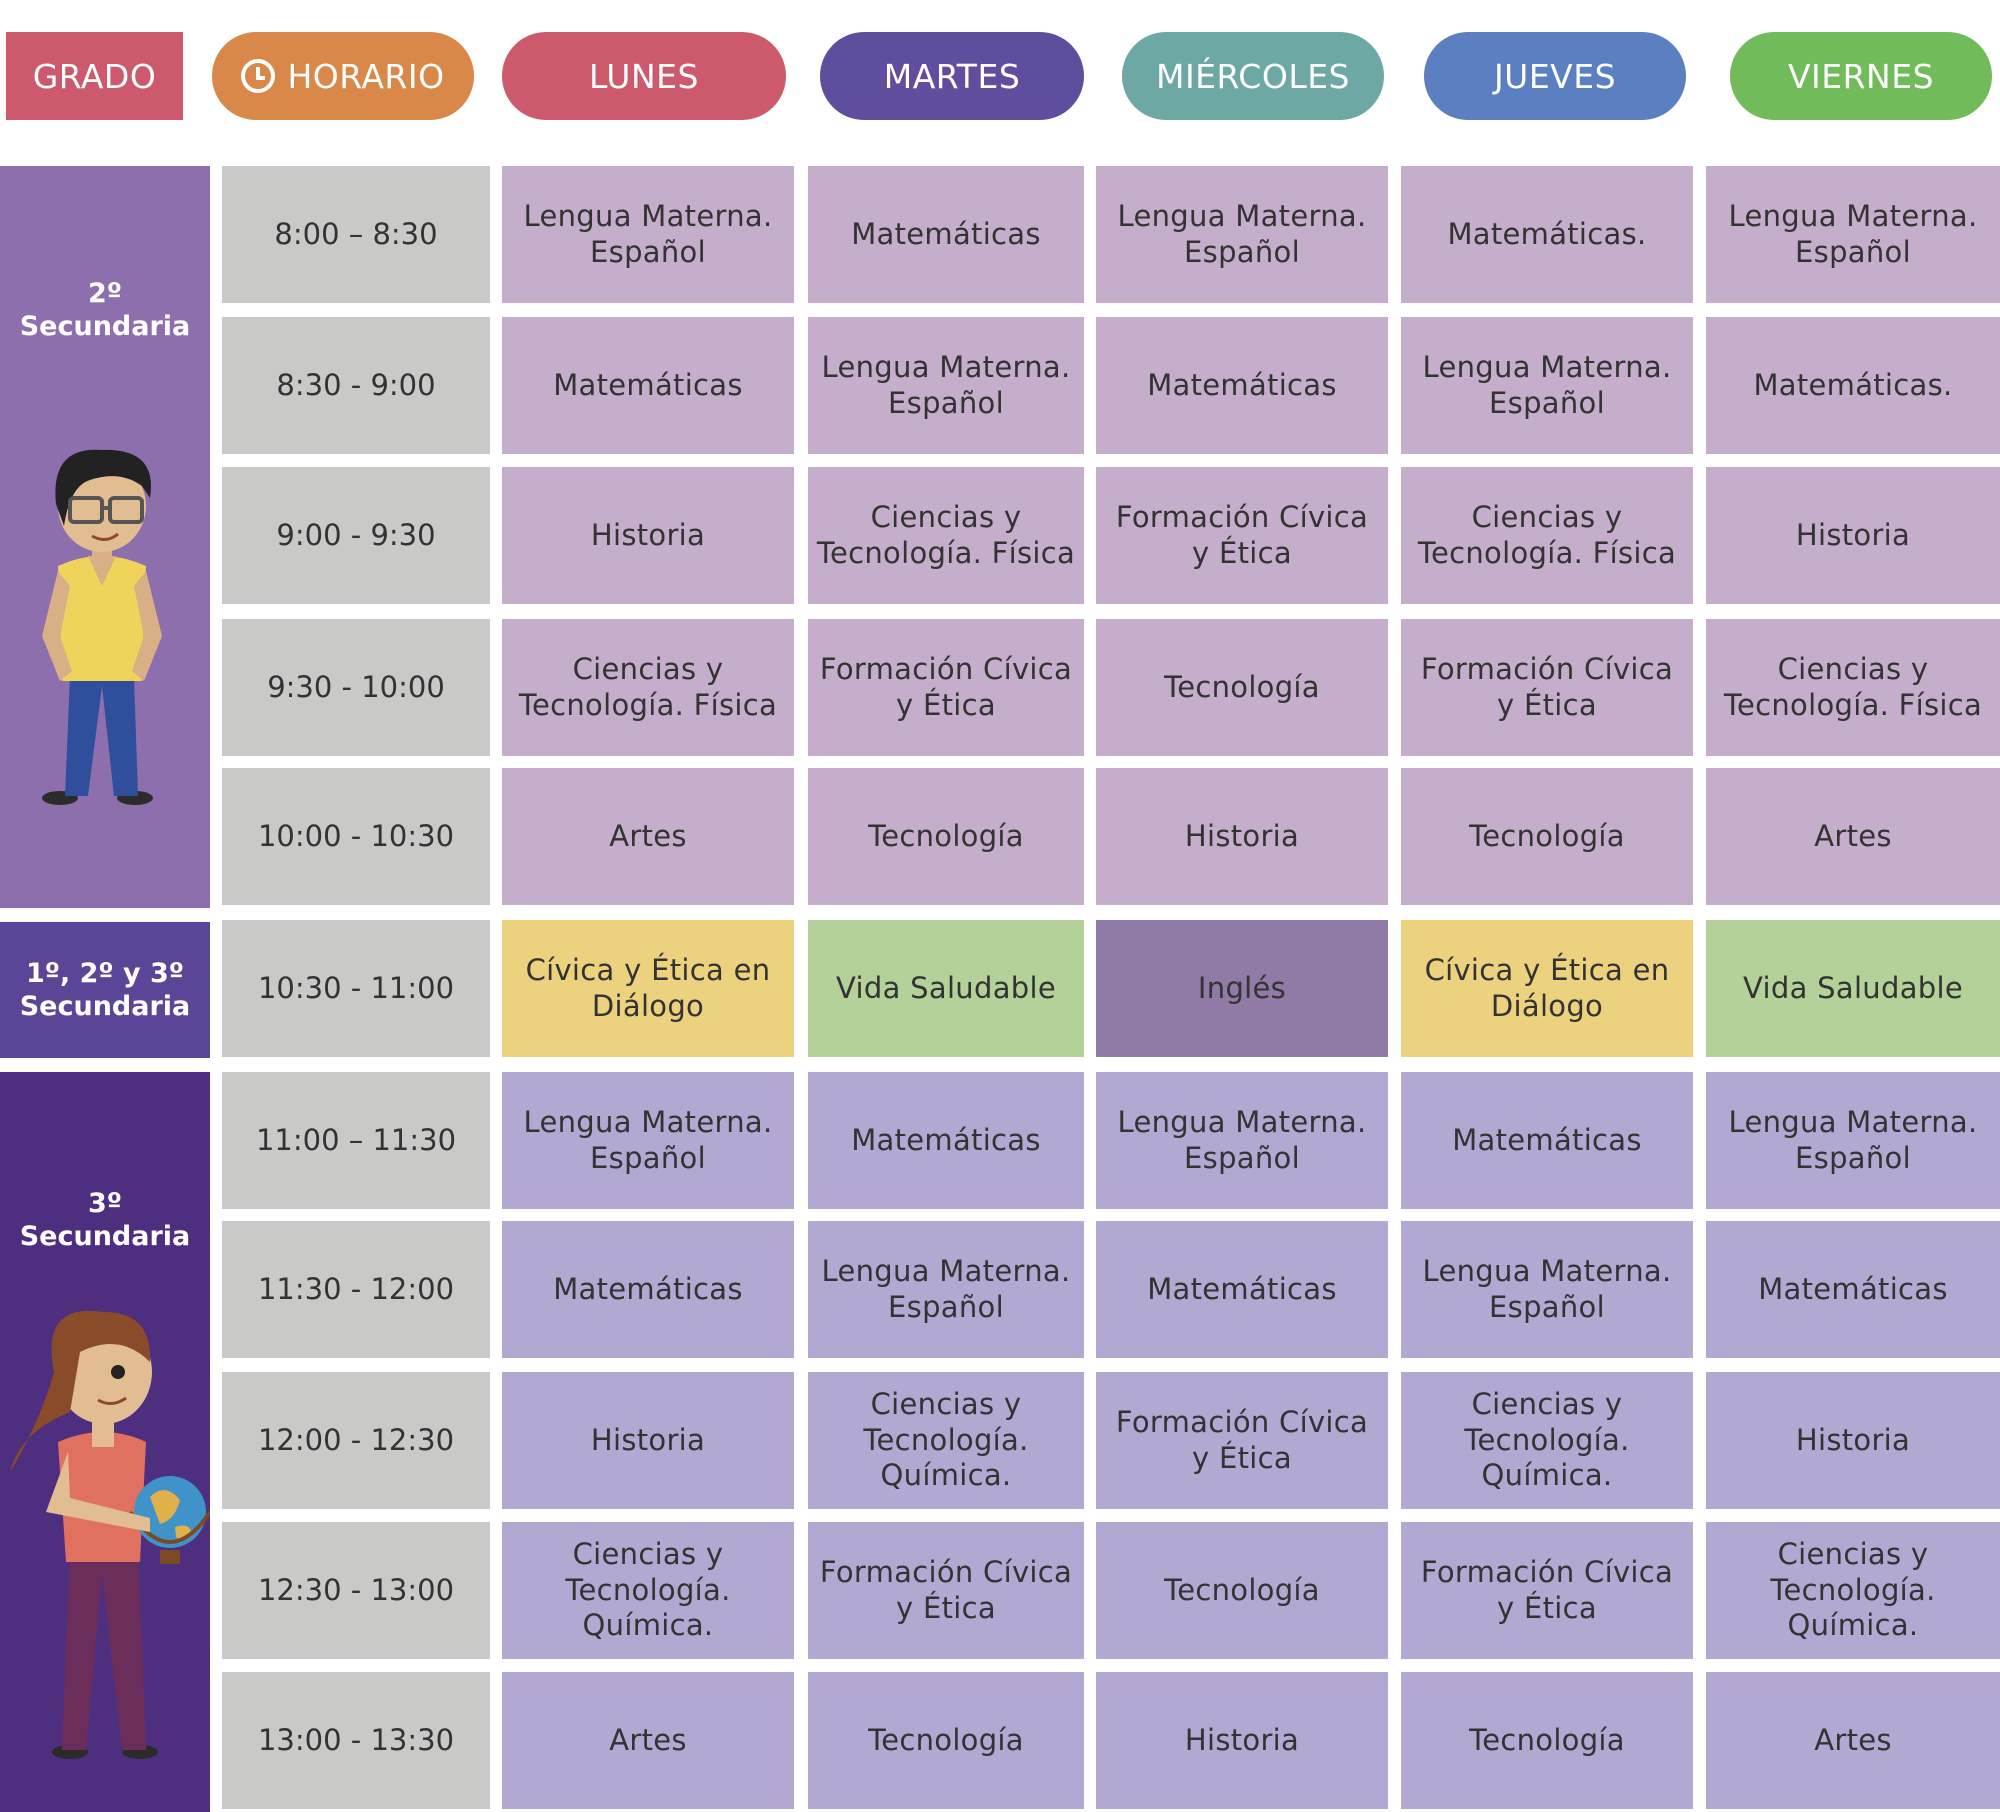  Describe the element at coordinates (356, 988) in the screenshot. I see `time-slot: 10:30 - 11:00` at that location.